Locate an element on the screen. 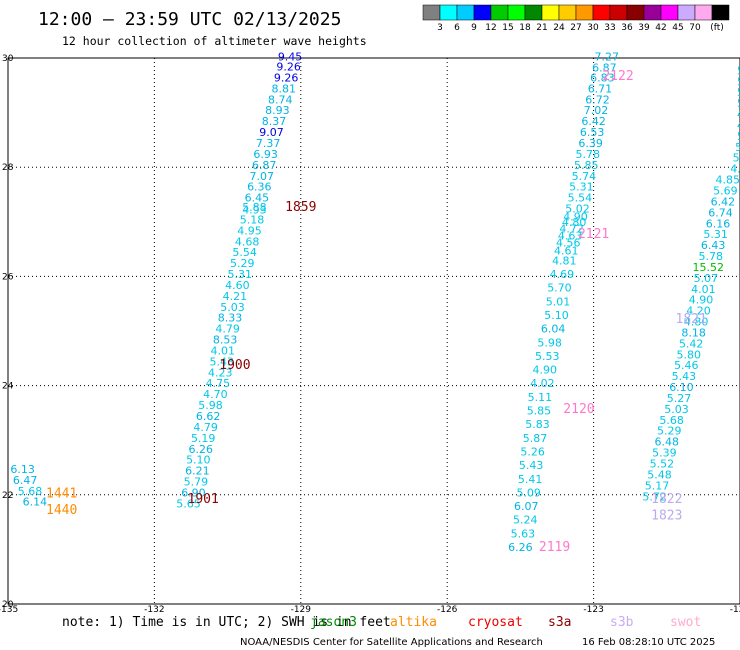 The width and height of the screenshot is (740, 650). legend-label: 15 is located at coordinates (507, 28).